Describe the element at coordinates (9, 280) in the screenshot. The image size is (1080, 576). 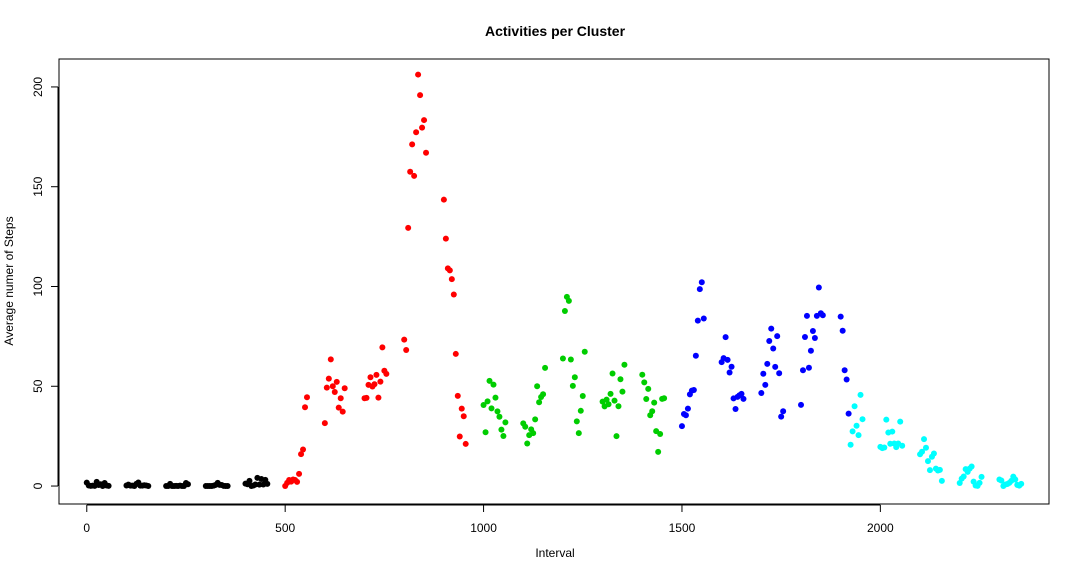
I see `y-axis-label: Average numer of Steps` at that location.